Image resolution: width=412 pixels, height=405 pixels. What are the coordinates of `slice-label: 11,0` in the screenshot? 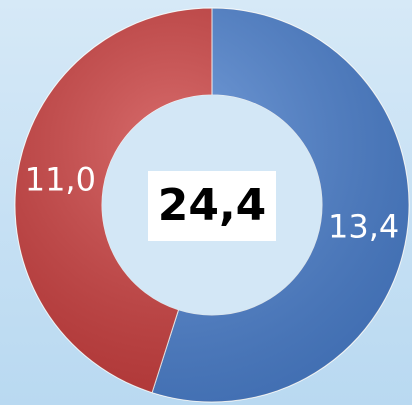 It's located at (60, 179).